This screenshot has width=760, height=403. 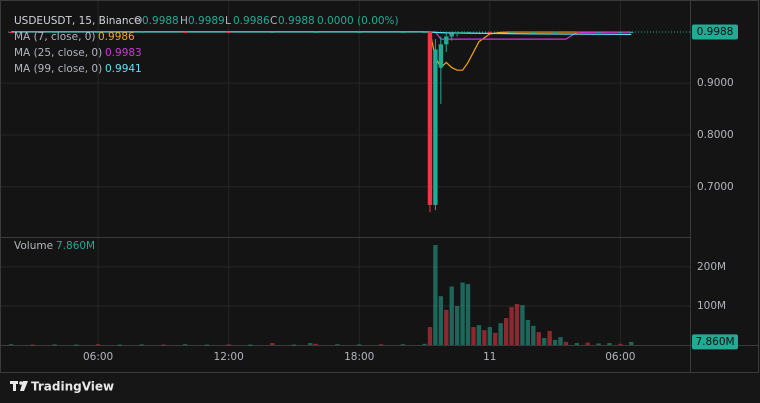 I want to click on ma-name: MA (7, close, 0), so click(x=55, y=37).